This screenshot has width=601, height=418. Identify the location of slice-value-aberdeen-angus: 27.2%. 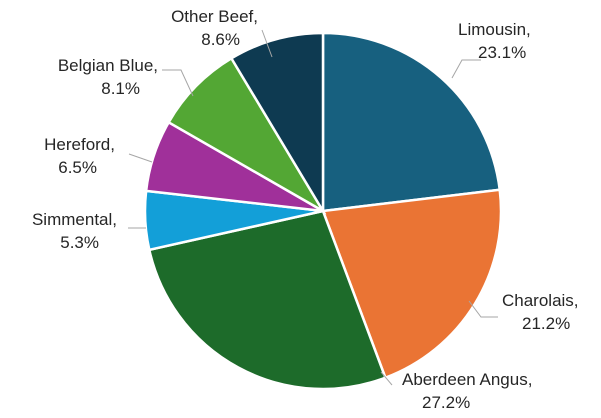
(446, 402).